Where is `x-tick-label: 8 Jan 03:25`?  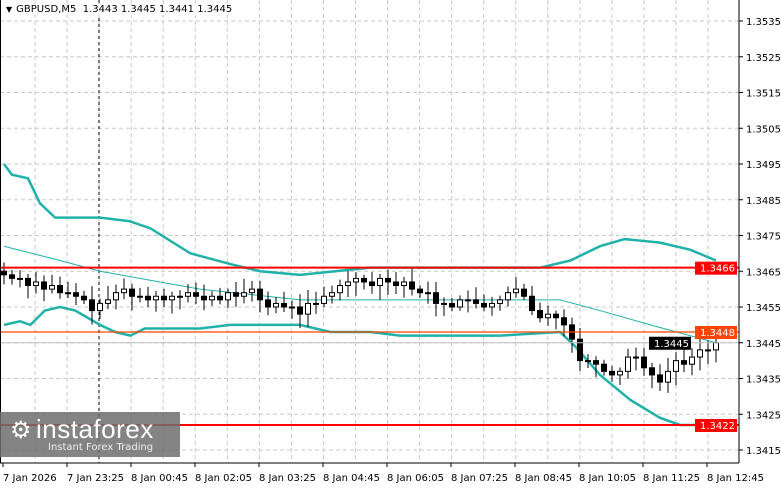 x-tick-label: 8 Jan 03:25 is located at coordinates (287, 478).